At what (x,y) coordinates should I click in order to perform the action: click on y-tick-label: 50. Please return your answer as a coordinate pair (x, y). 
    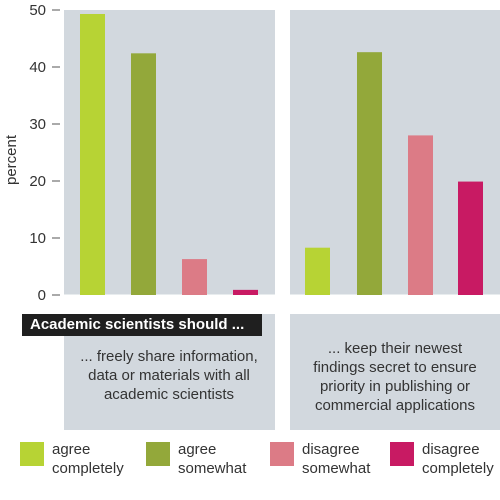
    Looking at the image, I should click on (37, 10).